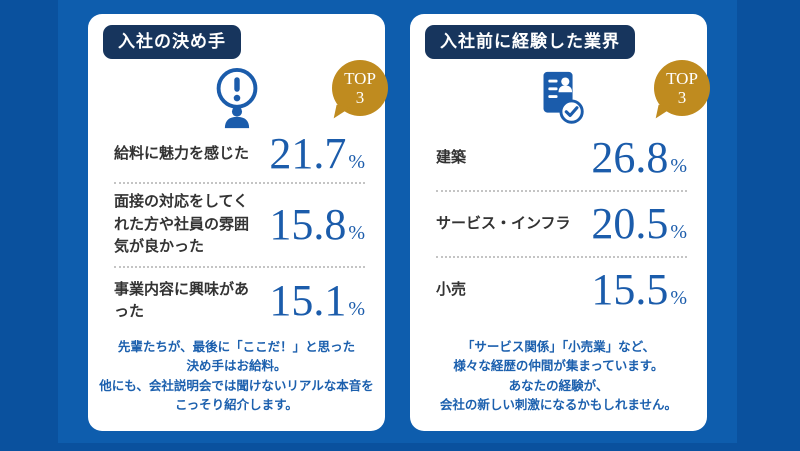  What do you see at coordinates (182, 224) in the screenshot?
I see `stat-label: 面接の対応をしてくれた方や社員の雰囲気が良かった` at bounding box center [182, 224].